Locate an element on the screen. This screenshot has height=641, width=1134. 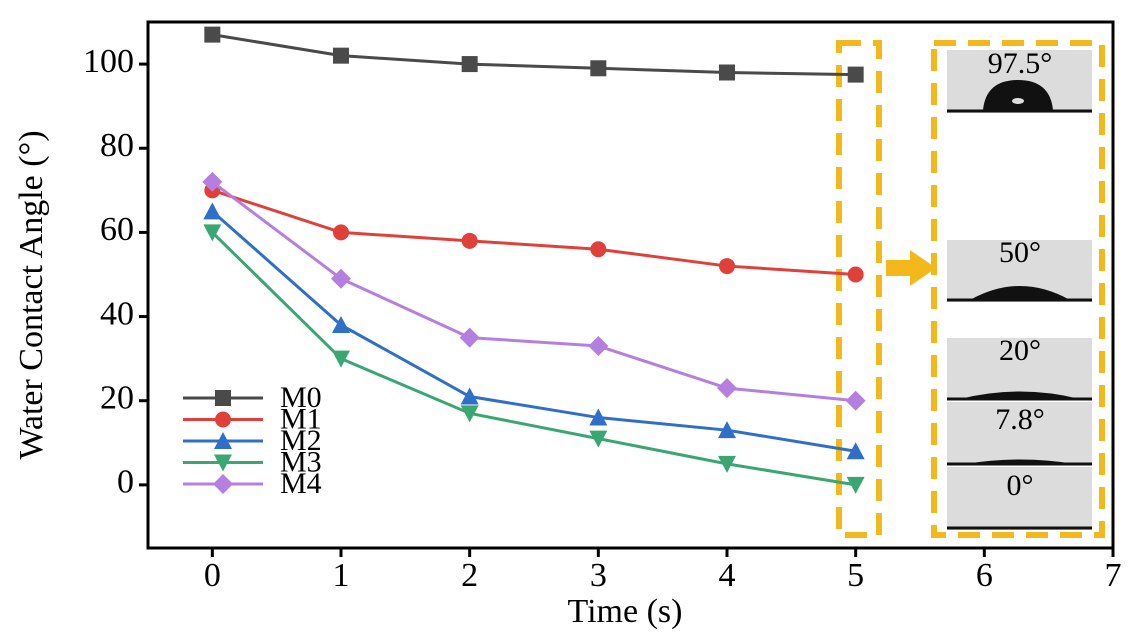
x-tick-label: 7 is located at coordinates (1113, 575).